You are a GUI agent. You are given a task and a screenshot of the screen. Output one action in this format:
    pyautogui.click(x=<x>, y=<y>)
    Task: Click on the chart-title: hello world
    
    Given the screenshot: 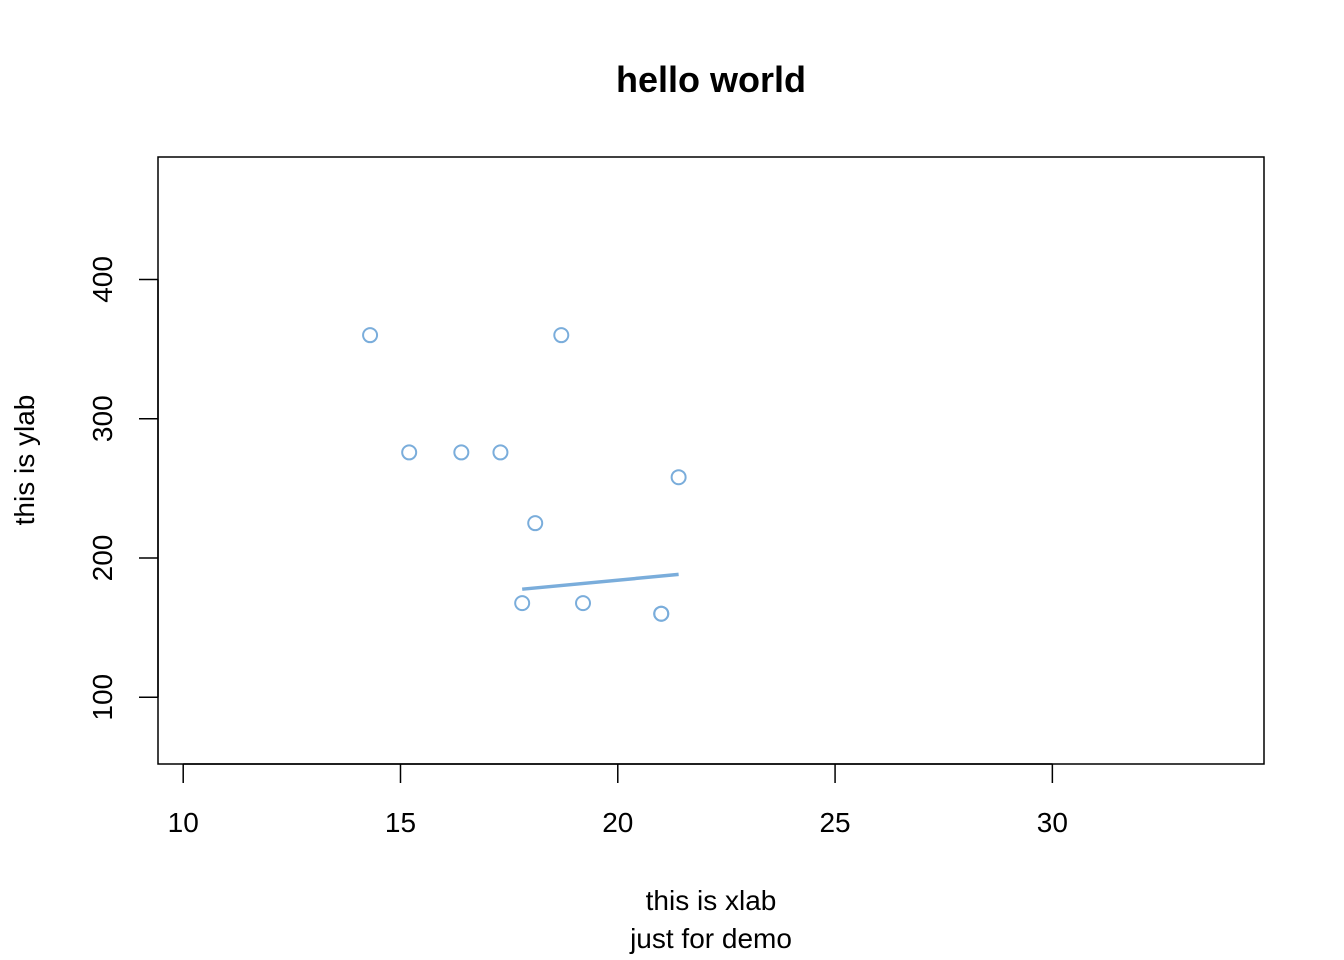 What is the action you would take?
    pyautogui.click(x=711, y=79)
    